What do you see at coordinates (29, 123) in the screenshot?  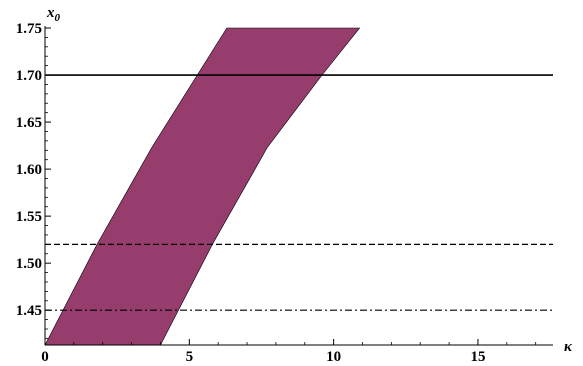 I see `y-tick-label: 1.65` at bounding box center [29, 123].